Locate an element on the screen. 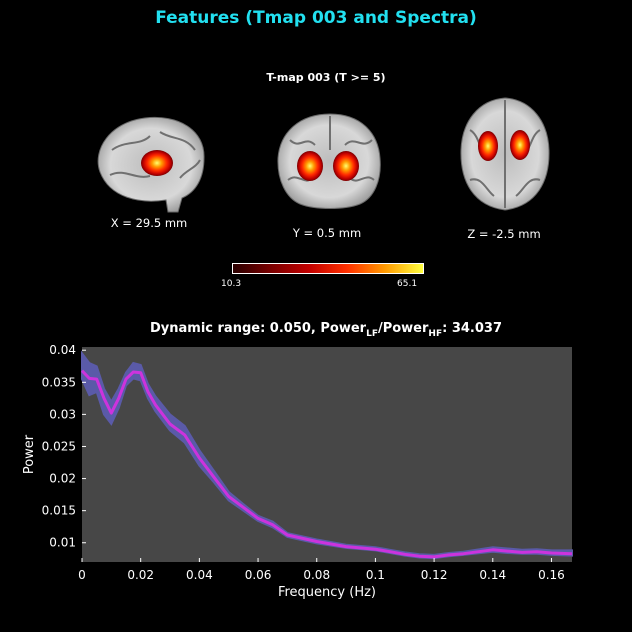 Image resolution: width=632 pixels, height=632 pixels. brain-slices is located at coordinates (323, 155).